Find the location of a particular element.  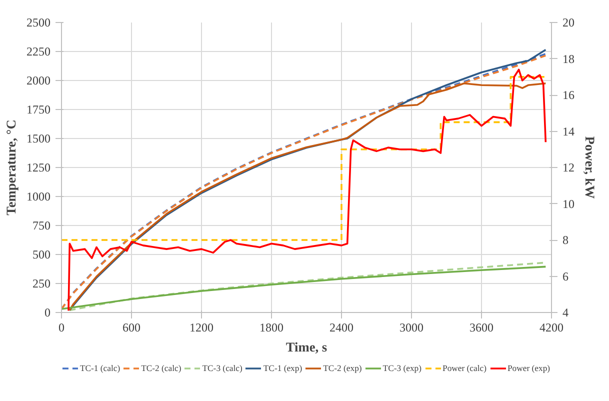

x-tick-label: 3000 is located at coordinates (412, 327).